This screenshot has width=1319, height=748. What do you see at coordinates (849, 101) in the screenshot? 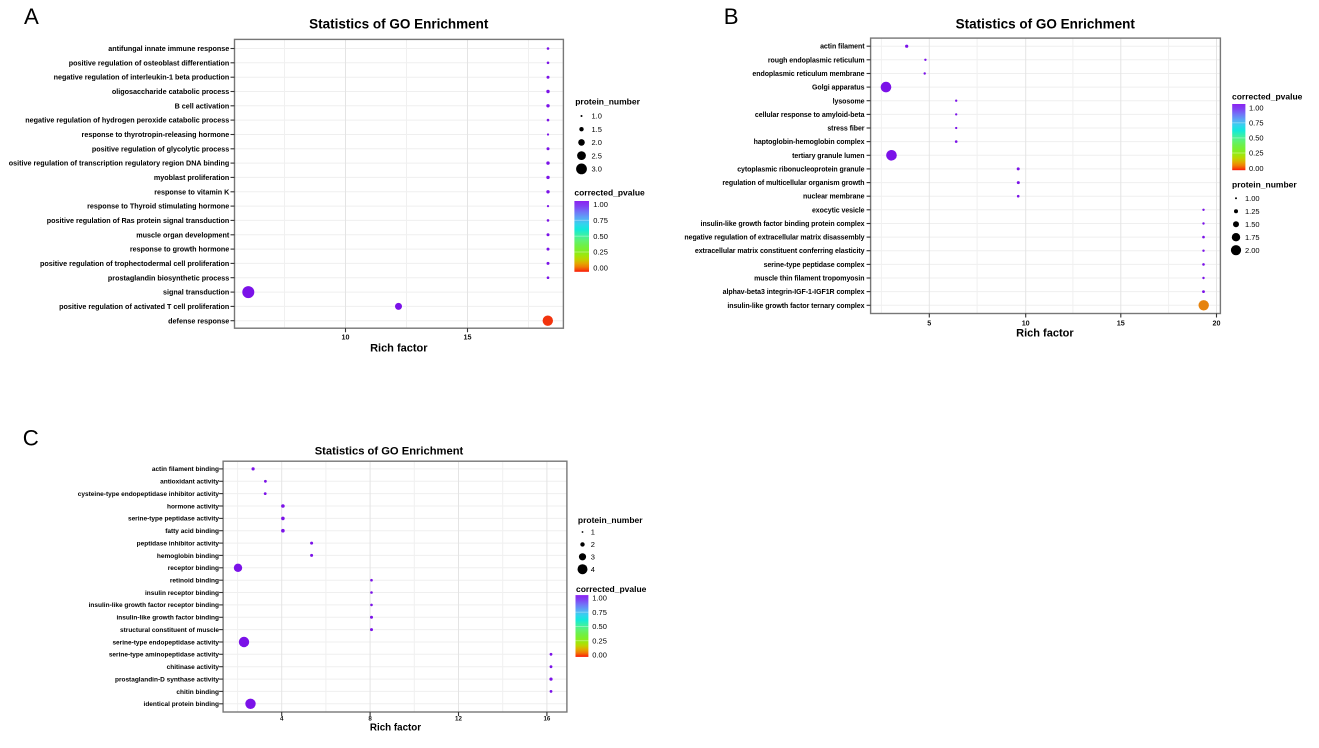
I see `svg-text: lysosome` at bounding box center [849, 101].